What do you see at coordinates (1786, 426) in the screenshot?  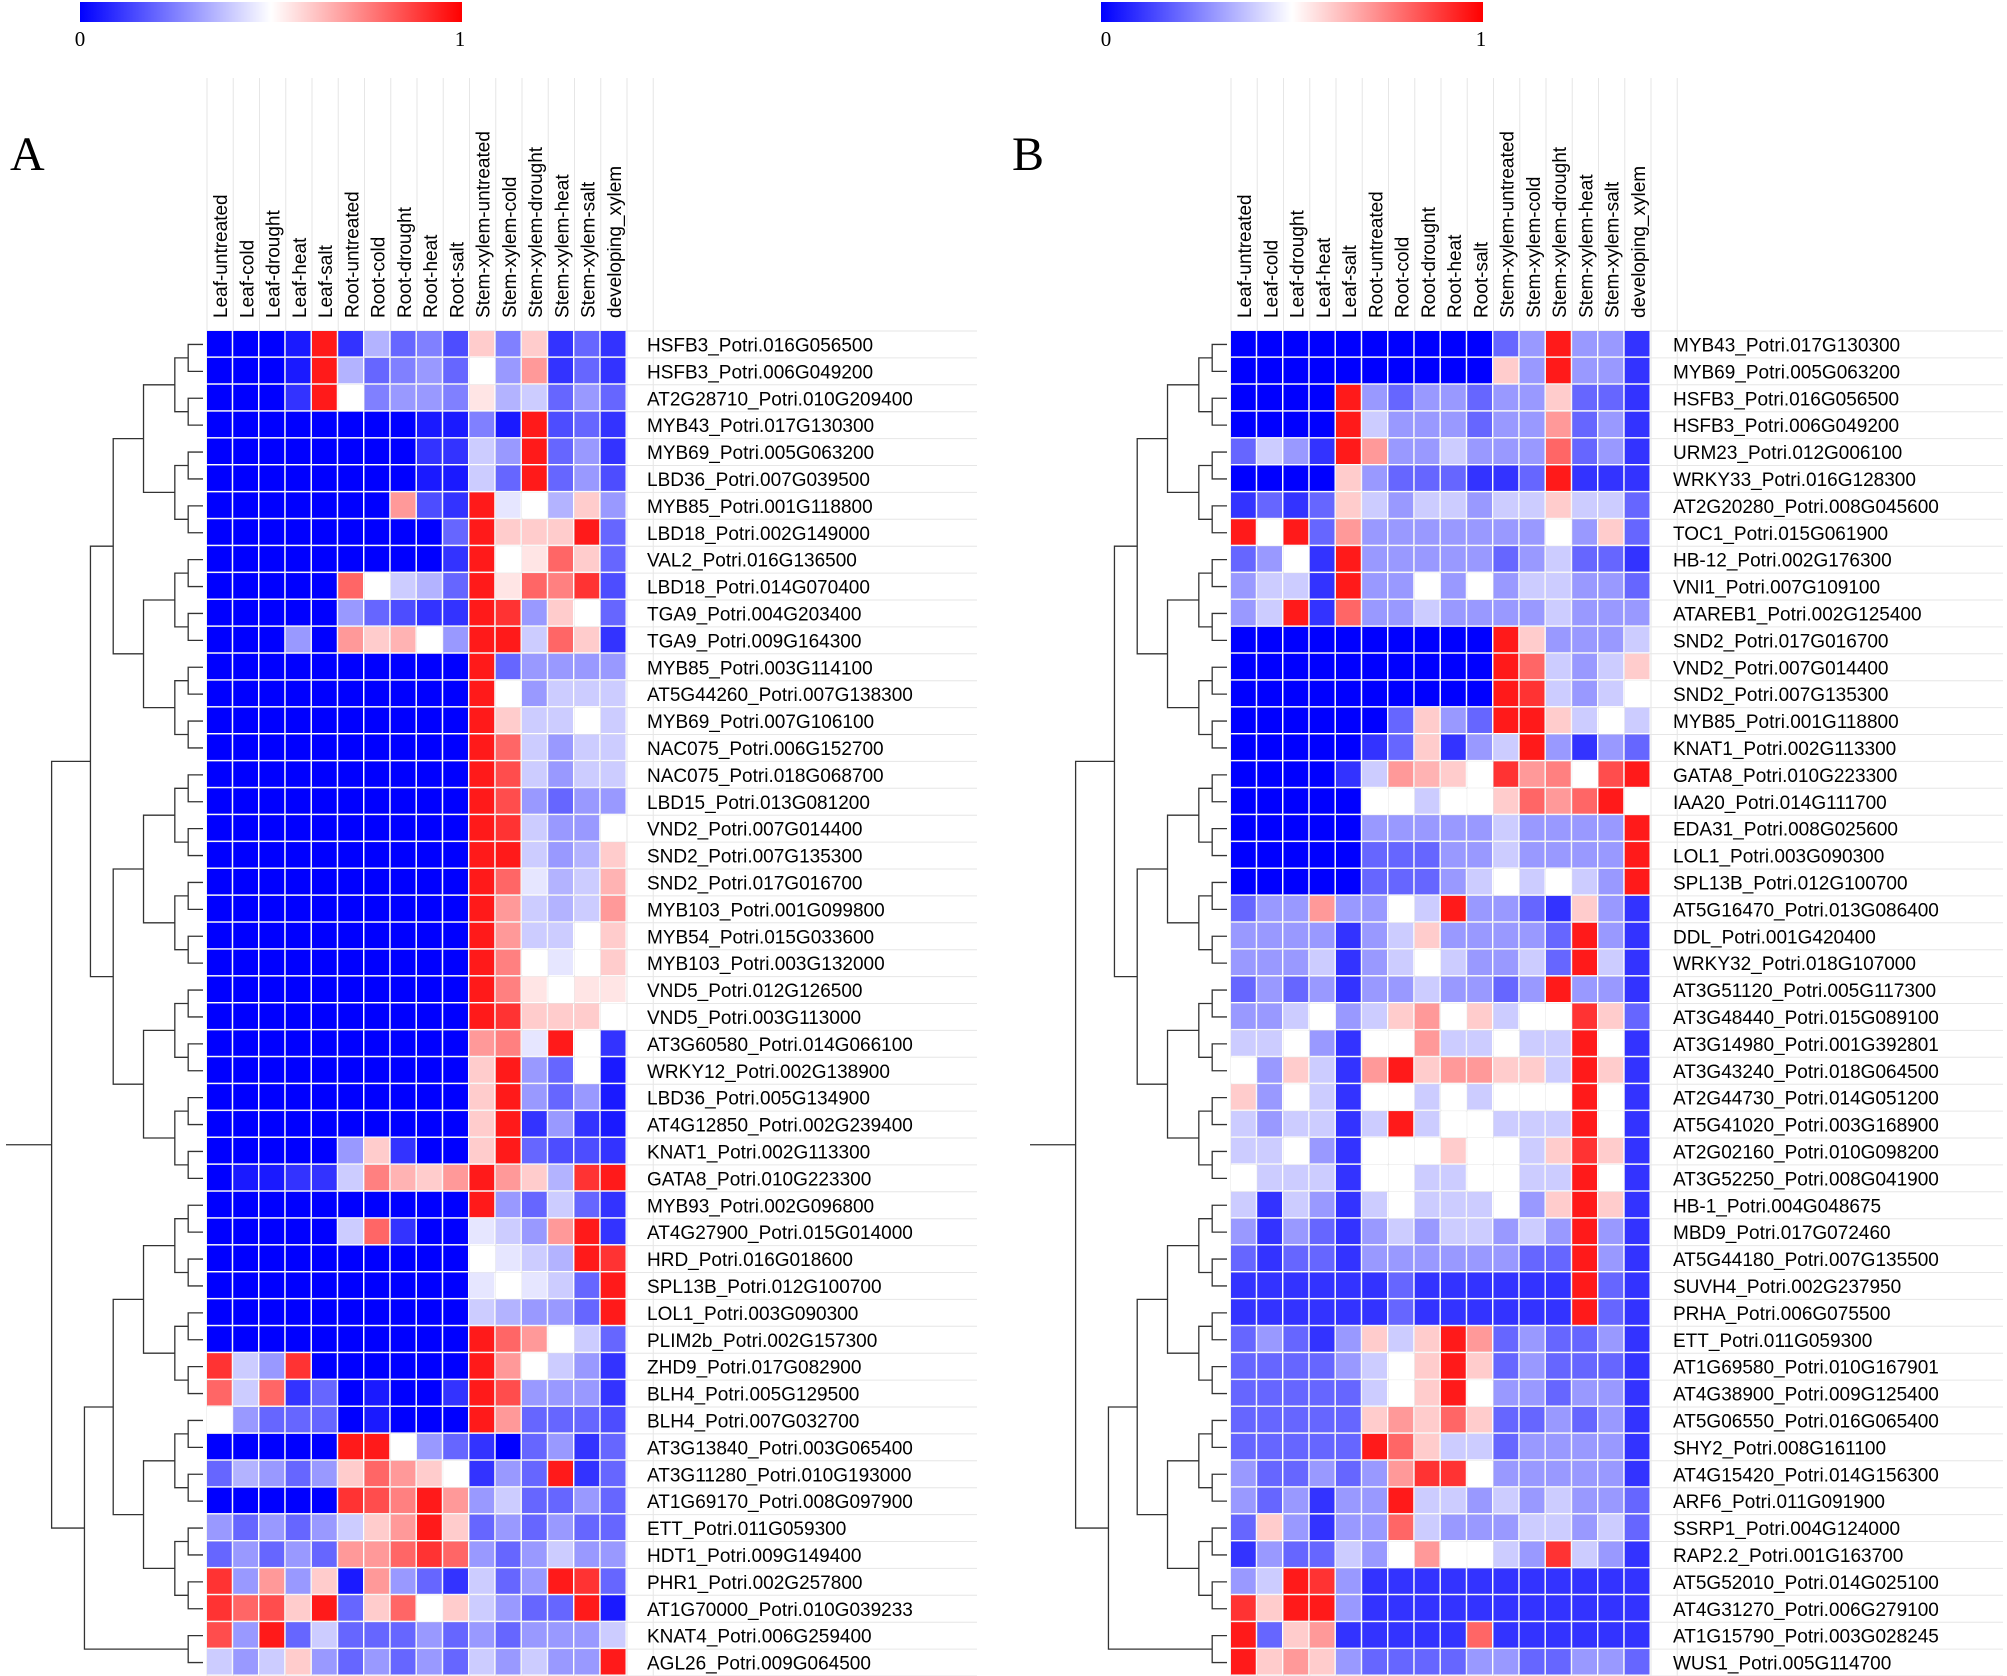 I see `panel-b-row-label: HSFB3_Potri.006G049200` at bounding box center [1786, 426].